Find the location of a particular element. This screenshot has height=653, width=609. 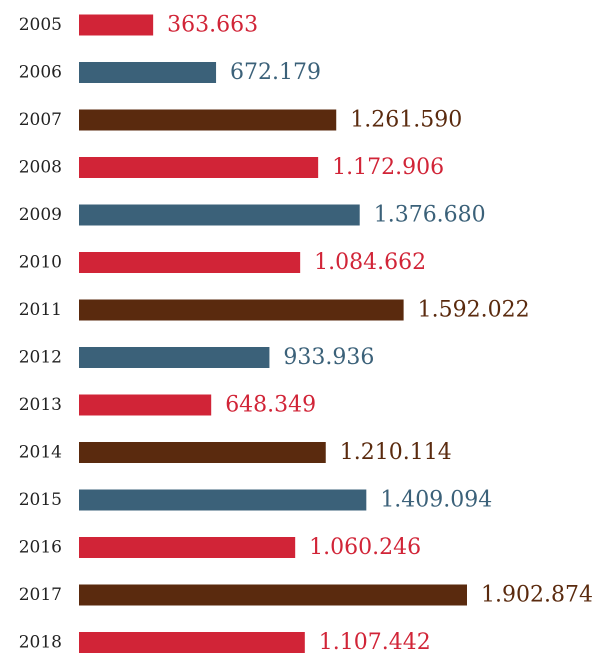

value-label: 1.210.114 is located at coordinates (396, 452).